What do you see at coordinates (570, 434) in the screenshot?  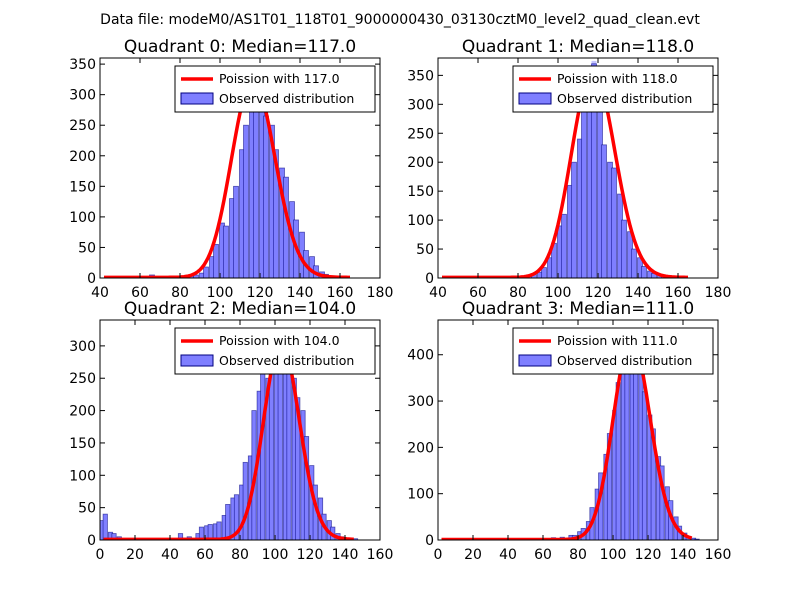 I see `plot-area` at bounding box center [570, 434].